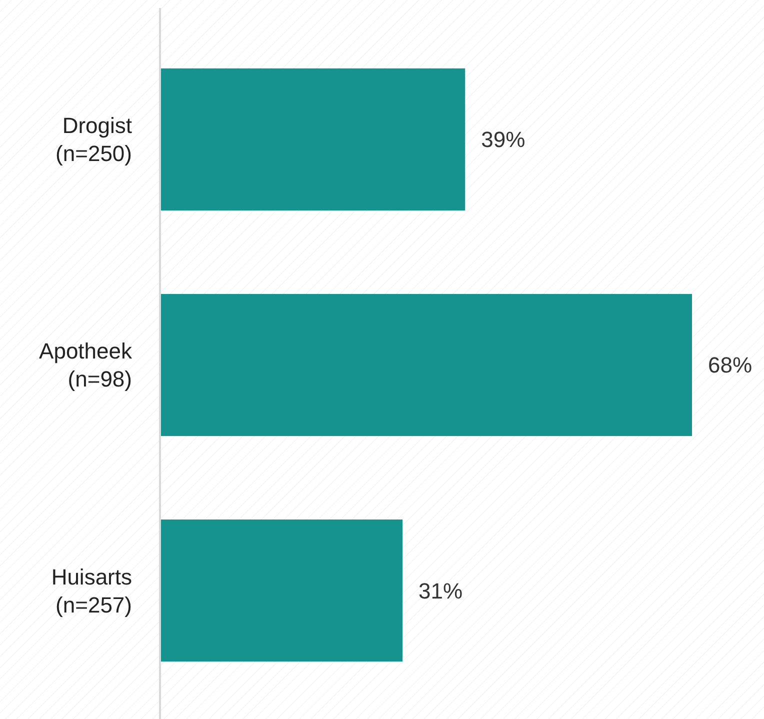 The width and height of the screenshot is (764, 719). Describe the element at coordinates (94, 139) in the screenshot. I see `y-tick-label: Drogist (n=250)` at that location.